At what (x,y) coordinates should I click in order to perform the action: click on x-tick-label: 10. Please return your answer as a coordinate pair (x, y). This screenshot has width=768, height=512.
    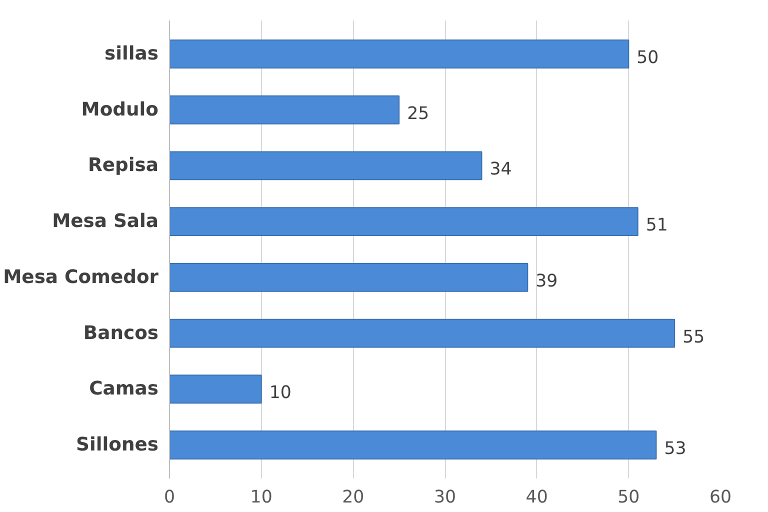
    Looking at the image, I should click on (261, 498).